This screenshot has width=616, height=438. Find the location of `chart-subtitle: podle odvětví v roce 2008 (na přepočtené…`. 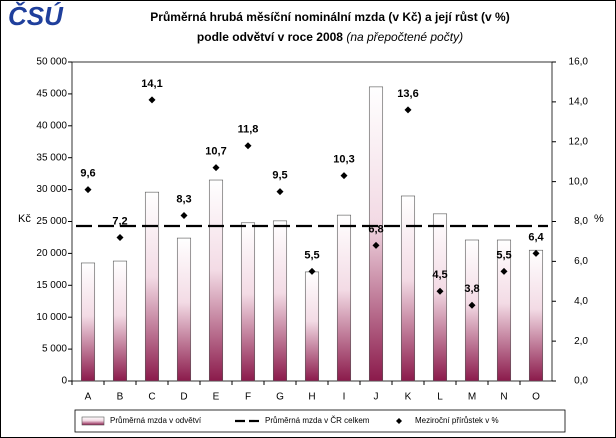

chart-subtitle: podle odvětví v roce 2008 (na přepočtené… is located at coordinates (330, 37).